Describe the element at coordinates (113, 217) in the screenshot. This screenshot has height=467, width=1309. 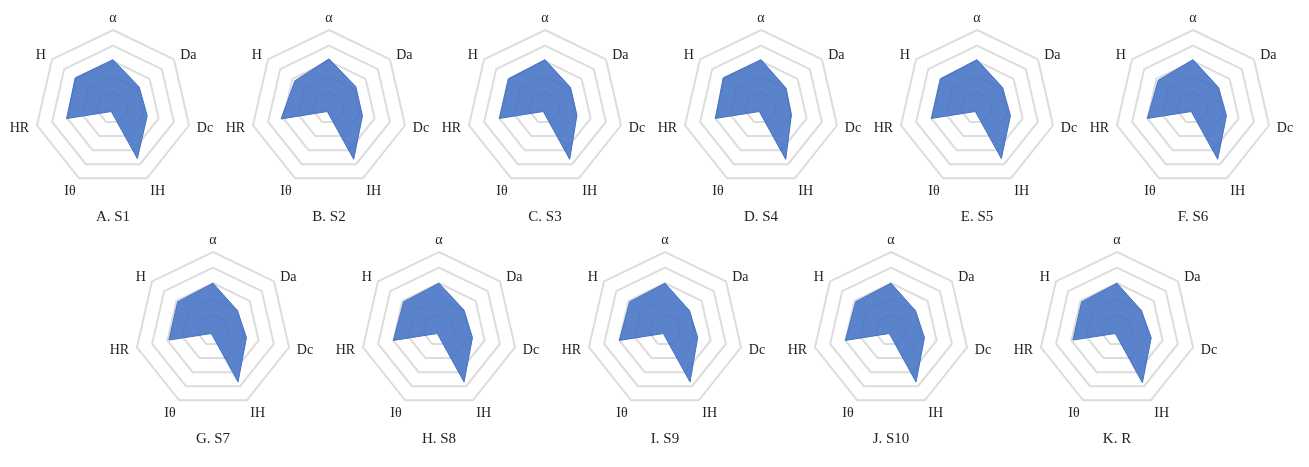
I see `text: A. S1` at that location.